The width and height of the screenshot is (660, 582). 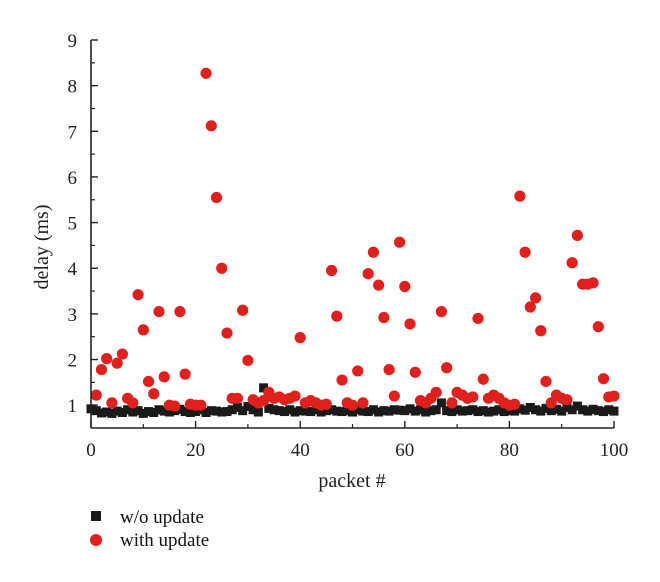 What do you see at coordinates (404, 450) in the screenshot?
I see `x-tick-label: 60` at bounding box center [404, 450].